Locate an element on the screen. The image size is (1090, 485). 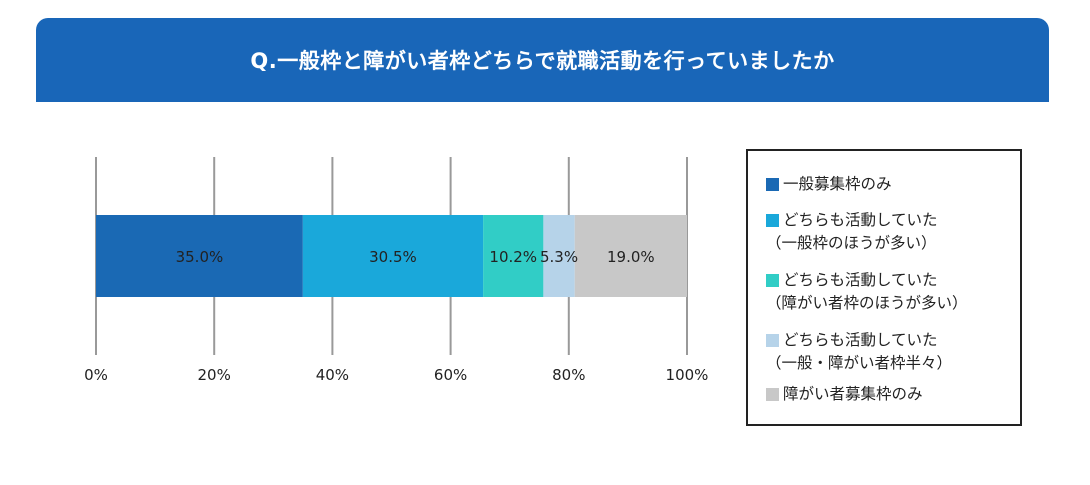
legend-label: 一般募集枠のみ is located at coordinates (837, 184).